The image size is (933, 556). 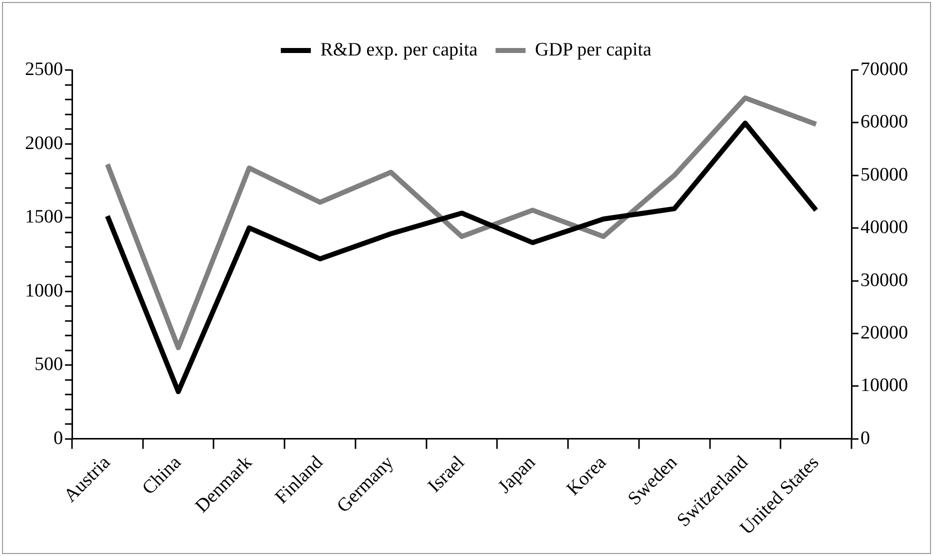 I want to click on legend-label: GDP per capita, so click(x=593, y=49).